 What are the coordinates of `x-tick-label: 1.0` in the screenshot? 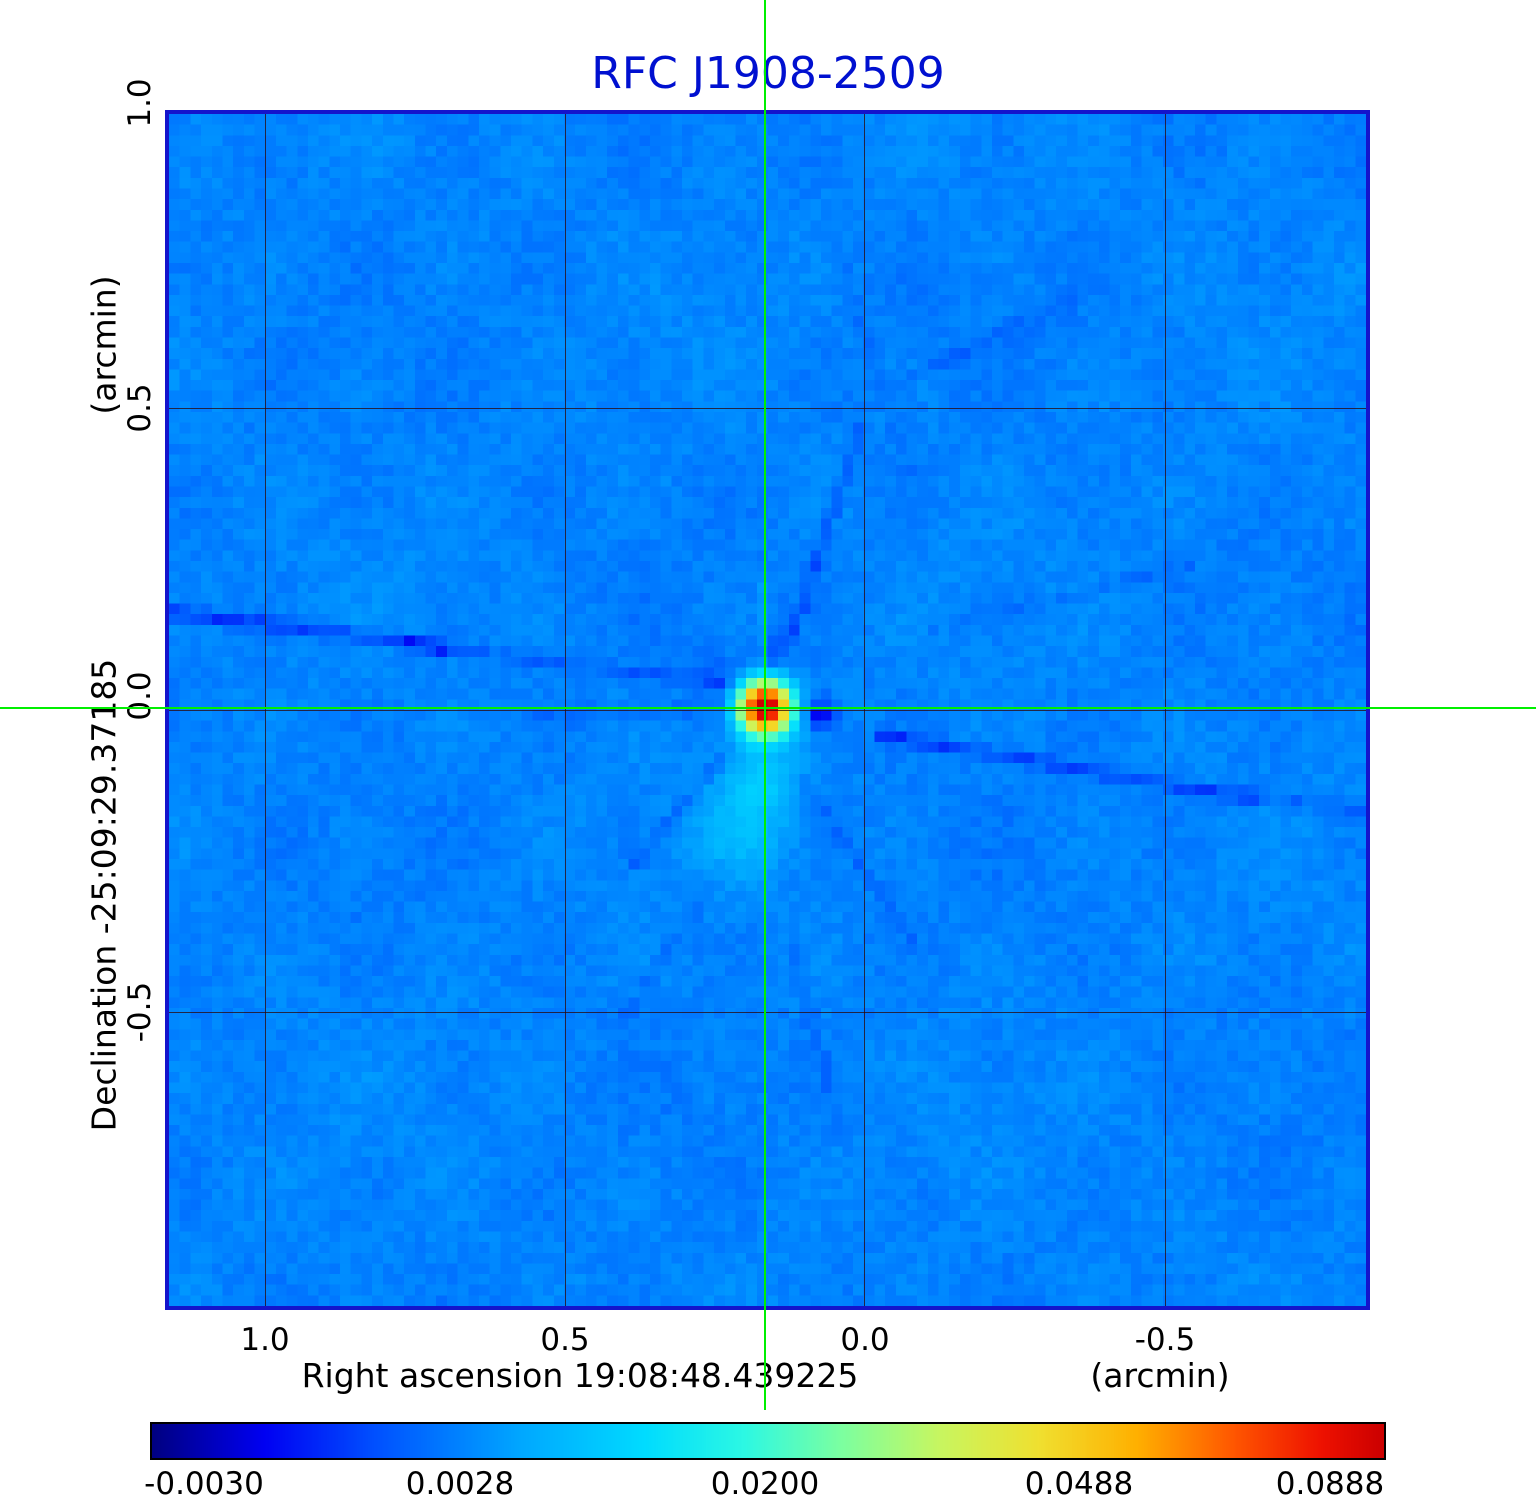 It's located at (265, 1340).